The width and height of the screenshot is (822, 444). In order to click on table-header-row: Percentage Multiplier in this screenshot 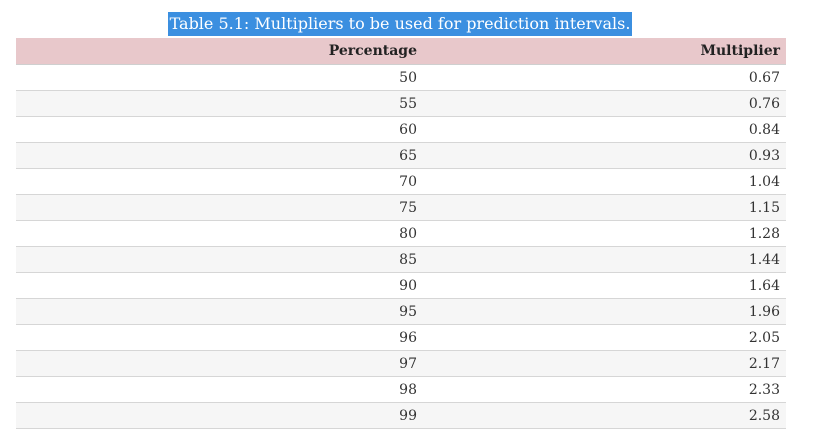, I will do `click(401, 51)`.